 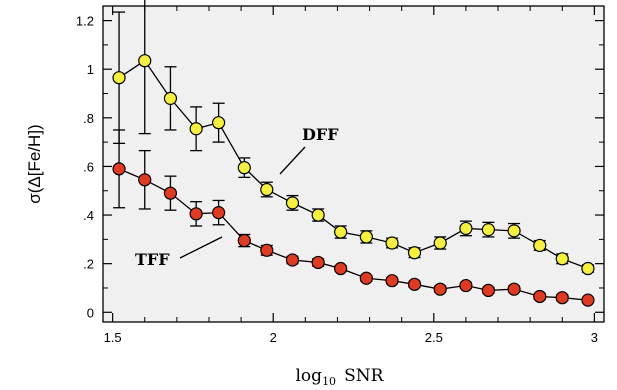 What do you see at coordinates (90, 69) in the screenshot?
I see `y-tick-label: 1` at bounding box center [90, 69].